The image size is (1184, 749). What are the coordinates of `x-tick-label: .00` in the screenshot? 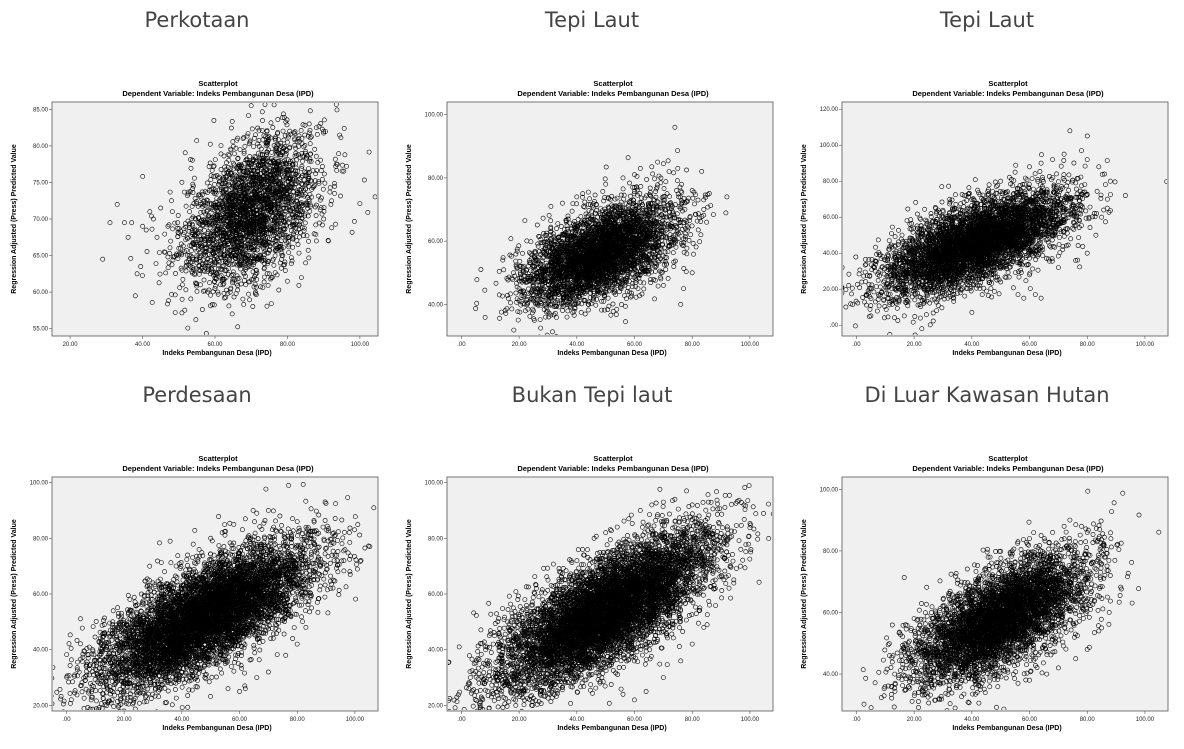 It's located at (461, 345).